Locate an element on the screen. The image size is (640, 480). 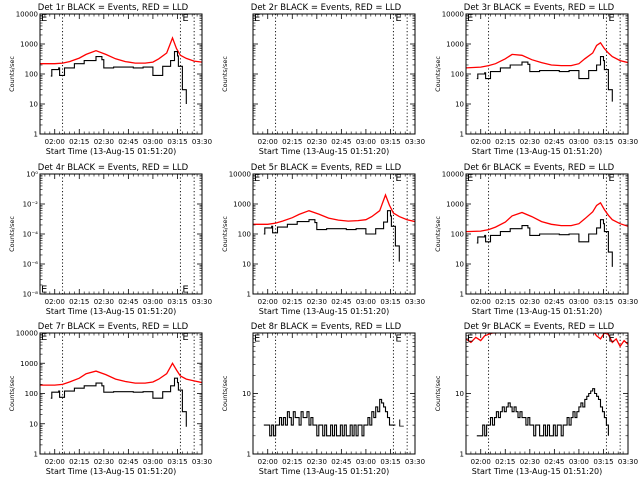
y-tick-label: 10⁻⁶ is located at coordinates (31, 265).